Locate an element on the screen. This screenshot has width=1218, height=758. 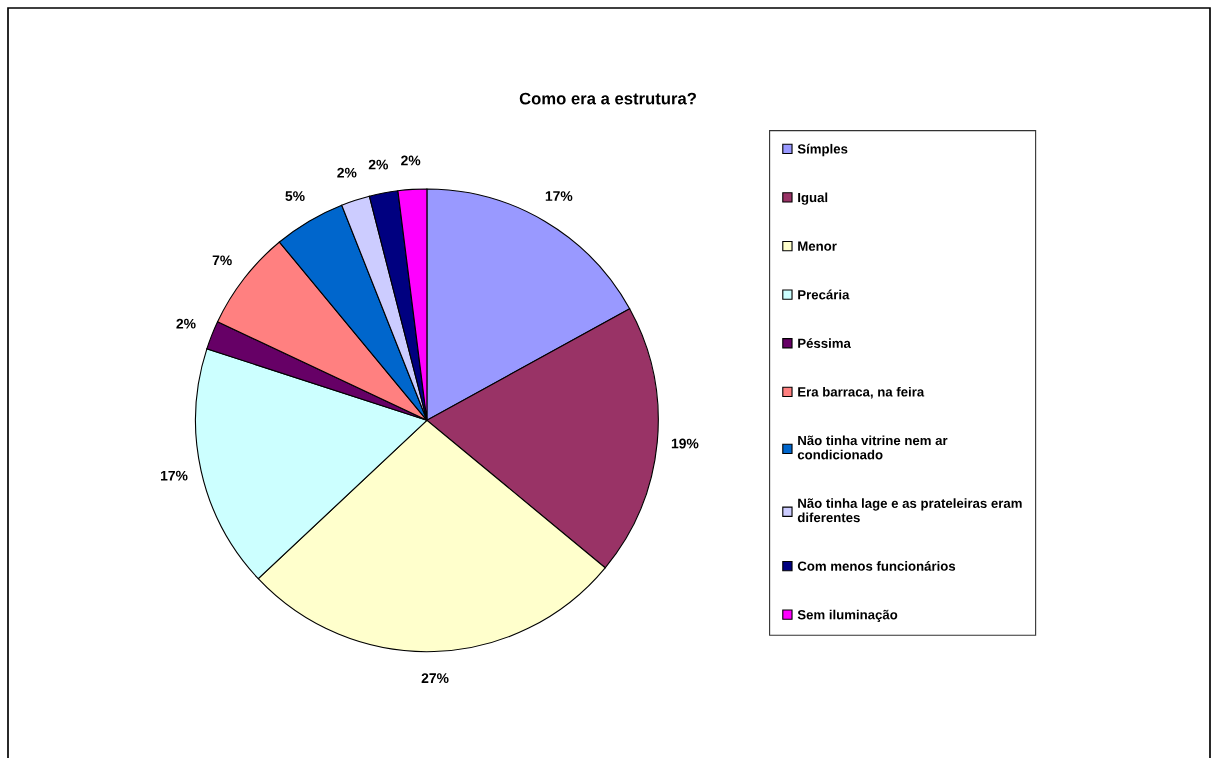
chart-title: Como era a estrutura? is located at coordinates (607, 98).